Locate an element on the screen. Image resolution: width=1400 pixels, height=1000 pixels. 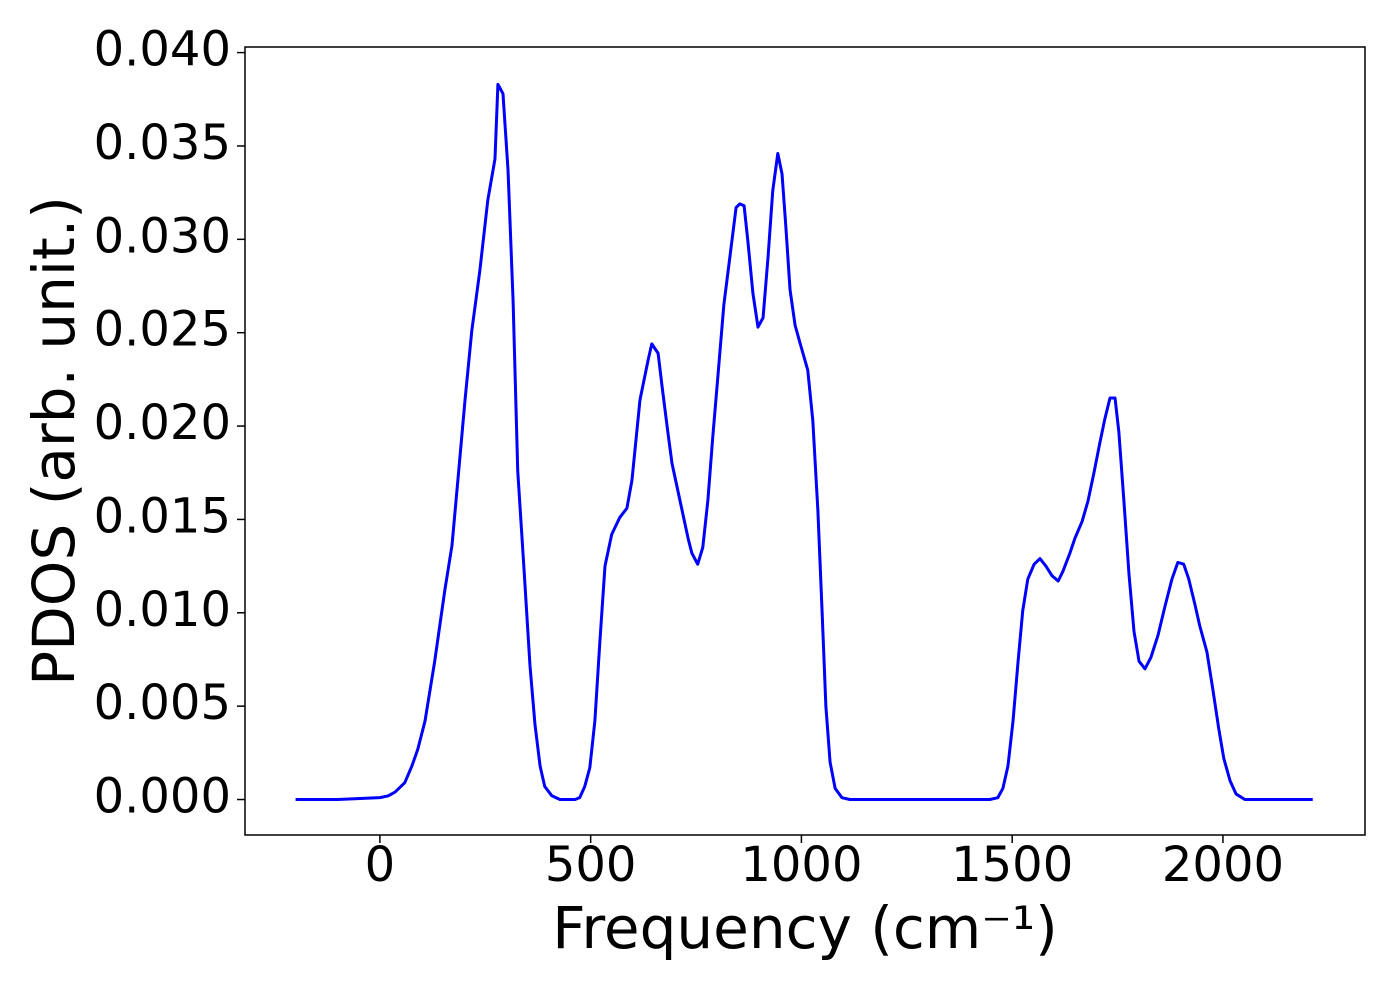
y-tick-label: 0.005 is located at coordinates (162, 703).